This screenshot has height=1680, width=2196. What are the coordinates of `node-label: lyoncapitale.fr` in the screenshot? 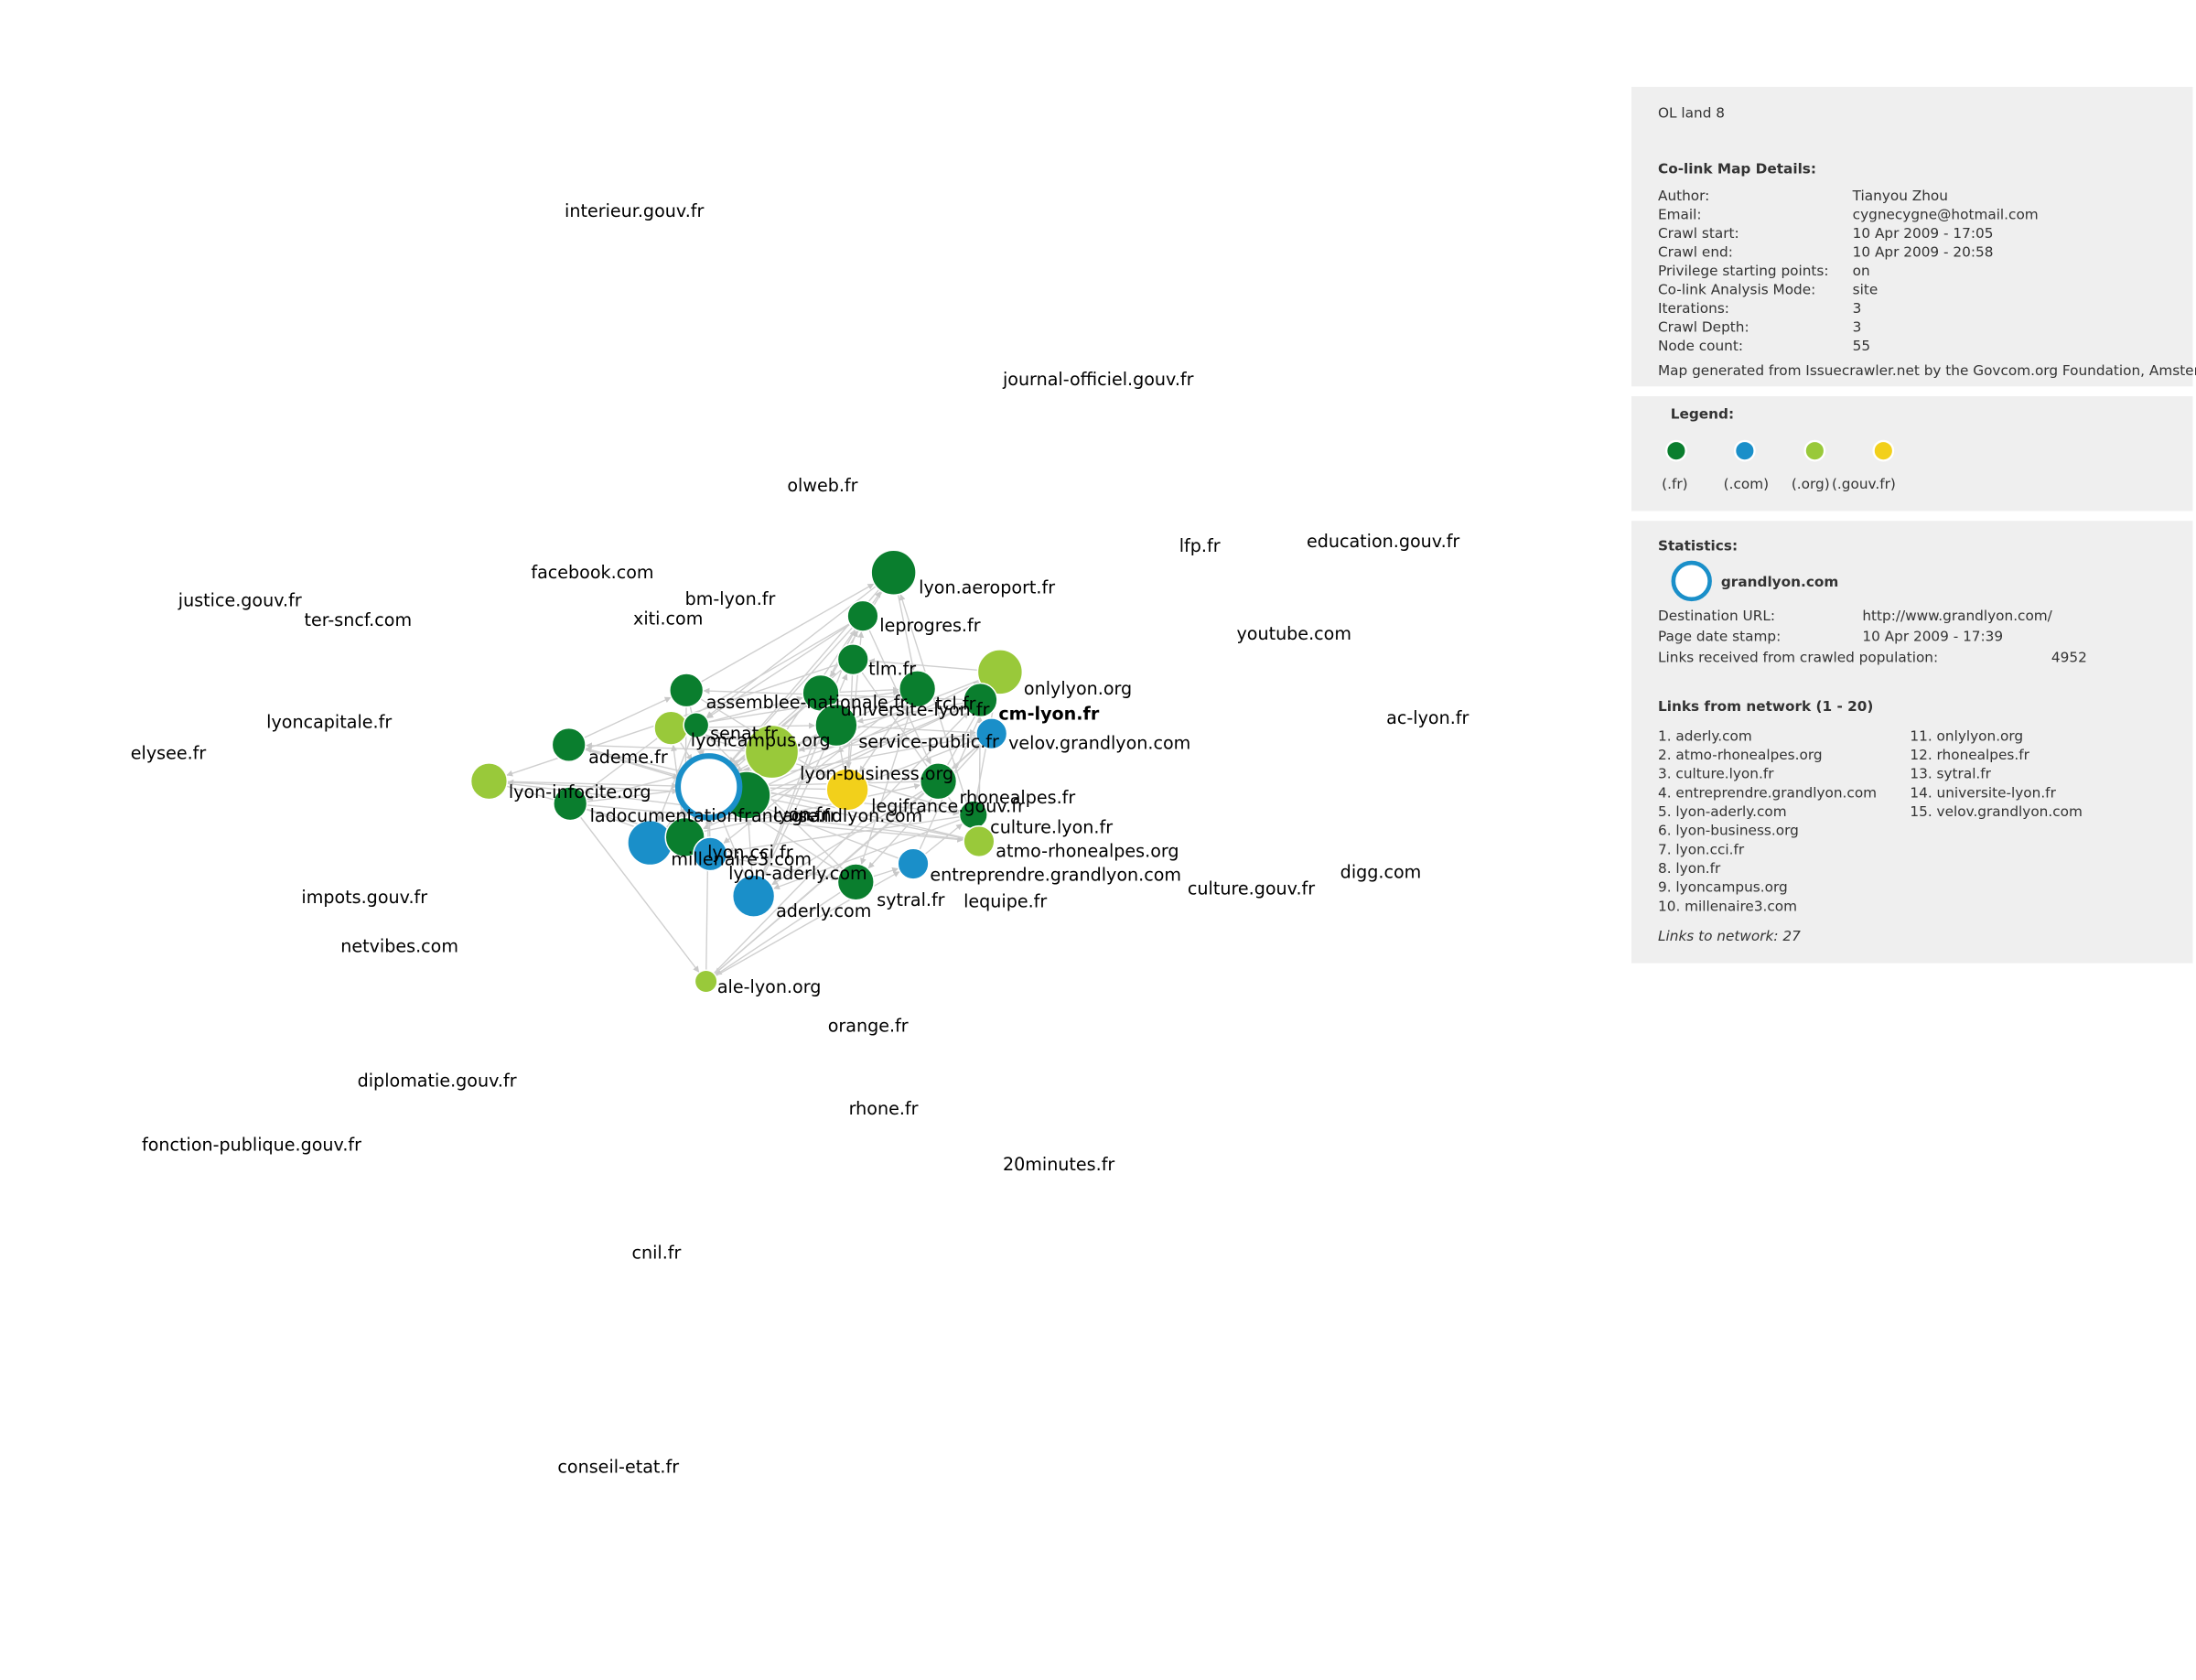 It's located at (329, 722).